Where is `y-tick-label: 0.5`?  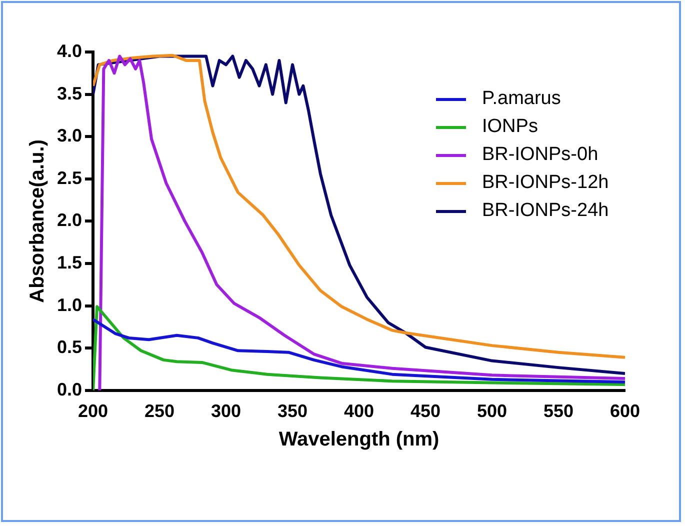
y-tick-label: 0.5 is located at coordinates (69, 347).